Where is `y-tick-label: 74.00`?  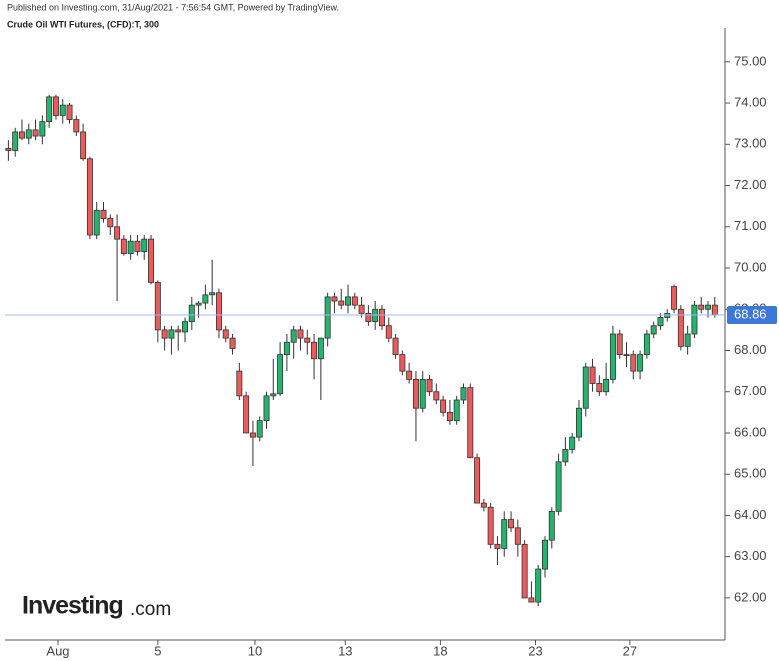
y-tick-label: 74.00 is located at coordinates (750, 101).